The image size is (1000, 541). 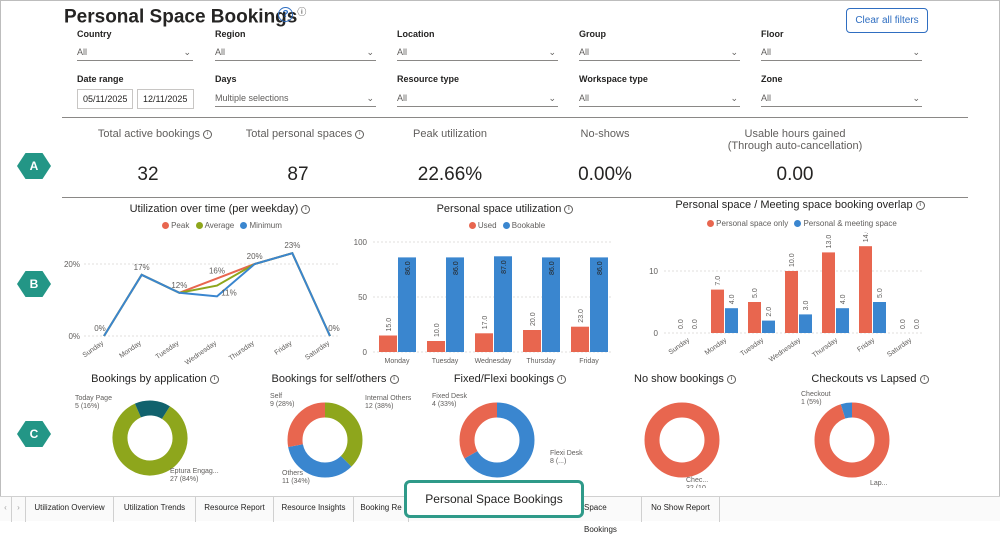 I want to click on data-label: 12%, so click(x=179, y=285).